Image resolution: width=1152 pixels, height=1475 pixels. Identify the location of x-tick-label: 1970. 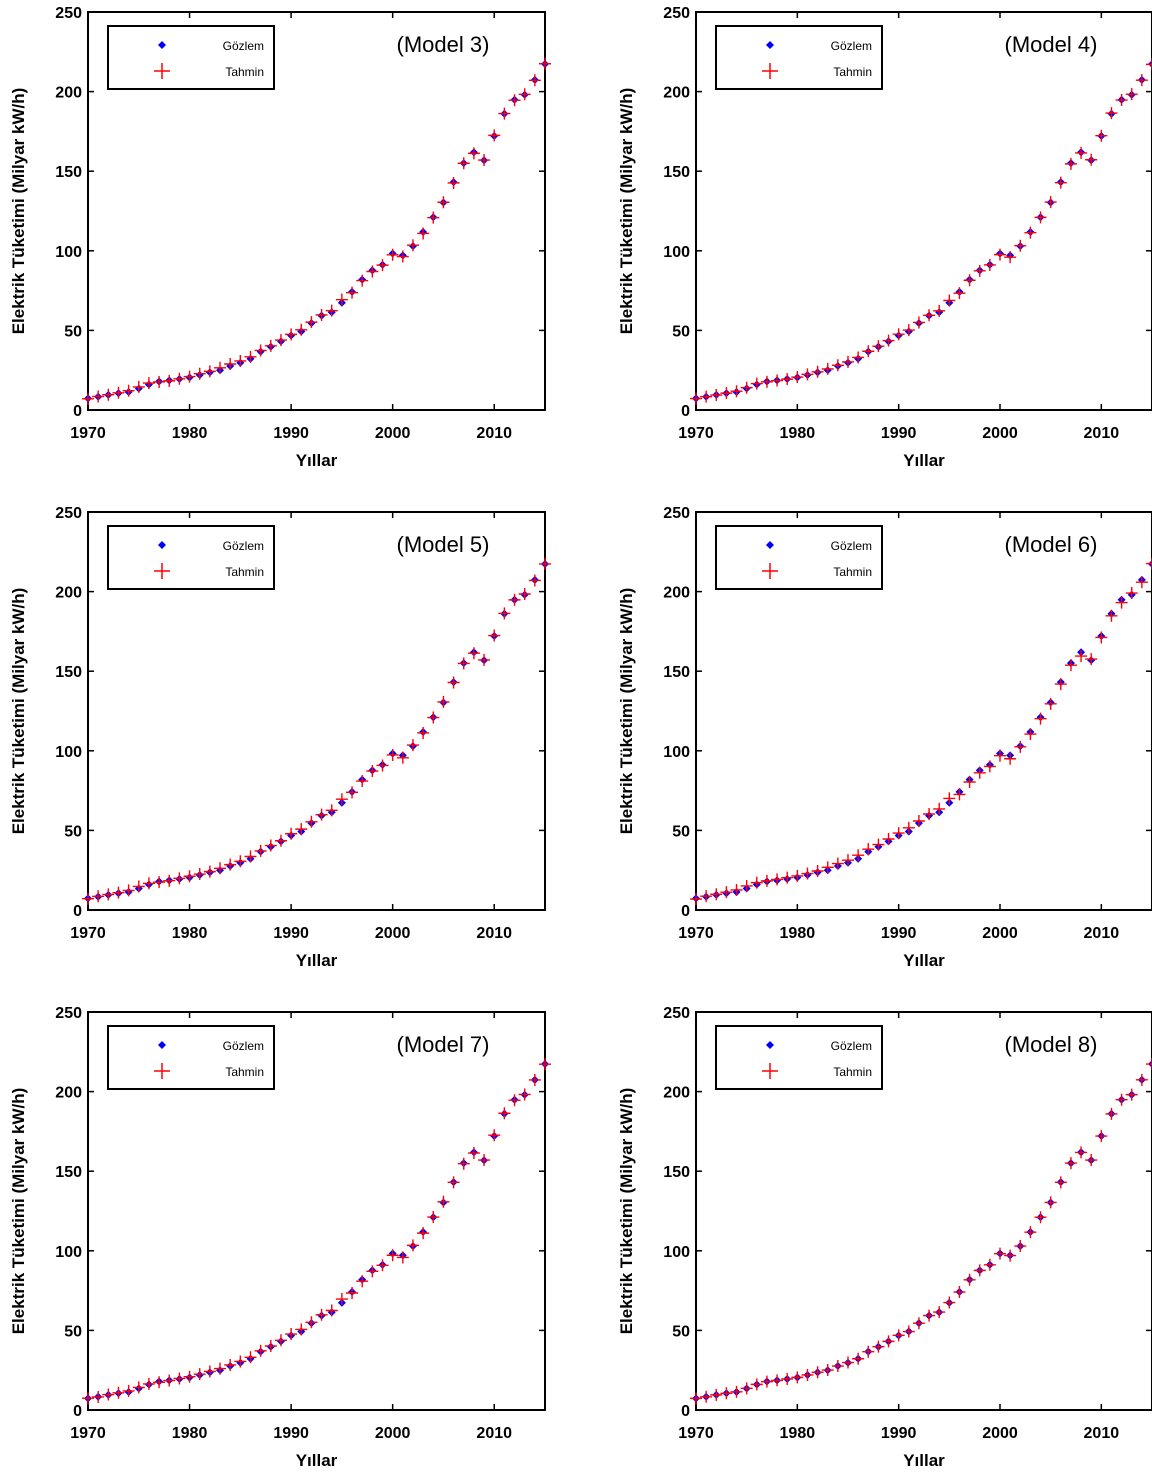
(696, 933).